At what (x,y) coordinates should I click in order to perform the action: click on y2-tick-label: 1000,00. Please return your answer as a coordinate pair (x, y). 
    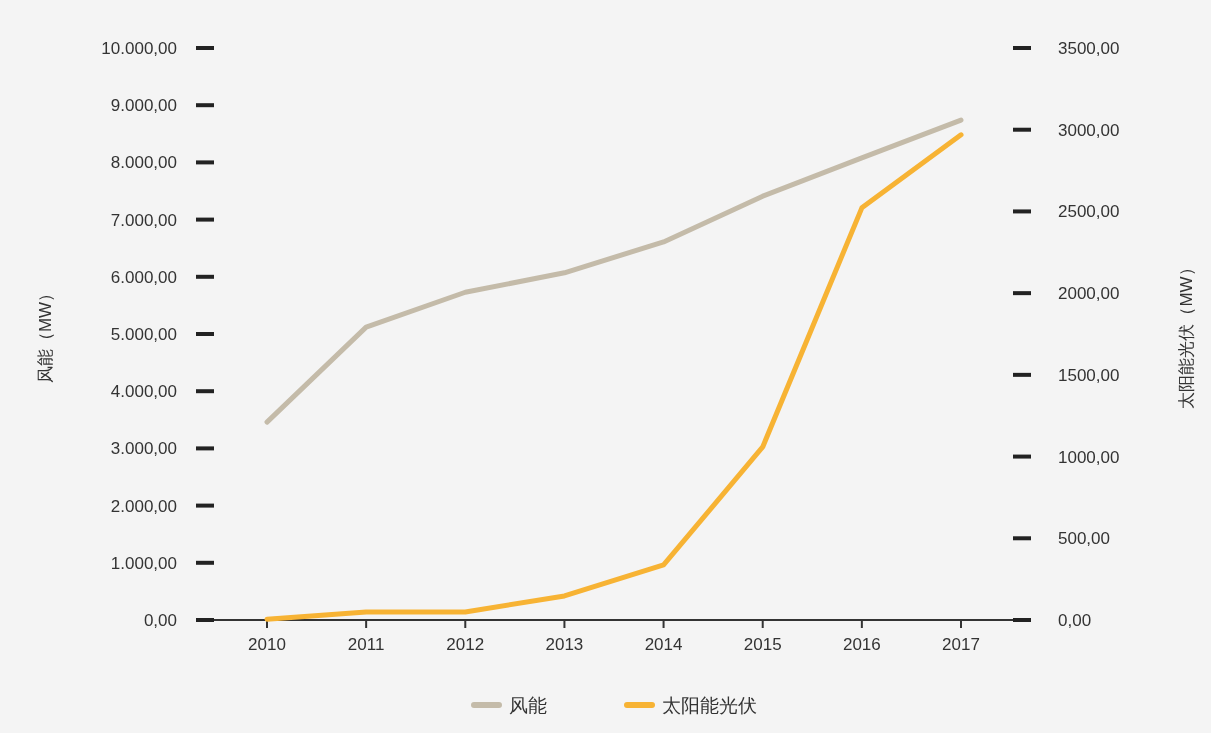
    Looking at the image, I should click on (1089, 457).